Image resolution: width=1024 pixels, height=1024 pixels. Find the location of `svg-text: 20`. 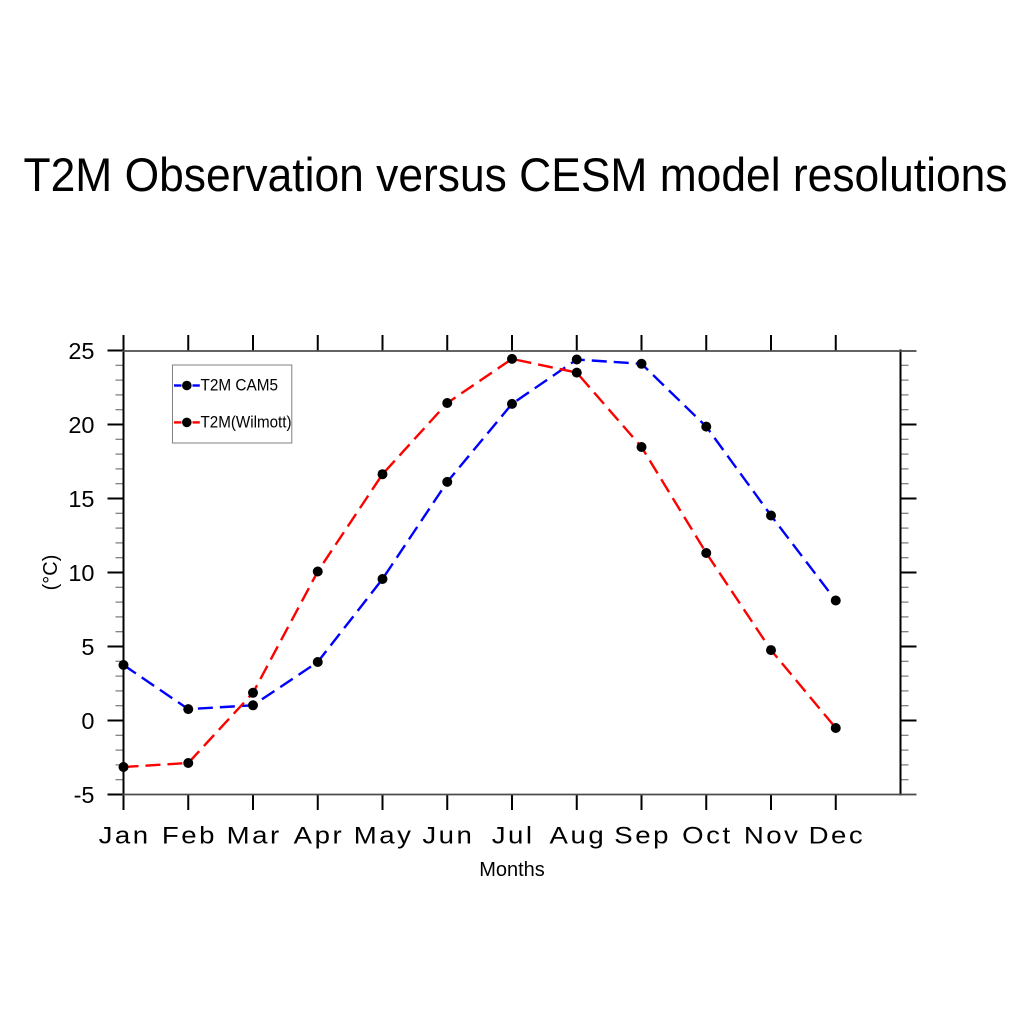

svg-text: 20 is located at coordinates (81, 425).